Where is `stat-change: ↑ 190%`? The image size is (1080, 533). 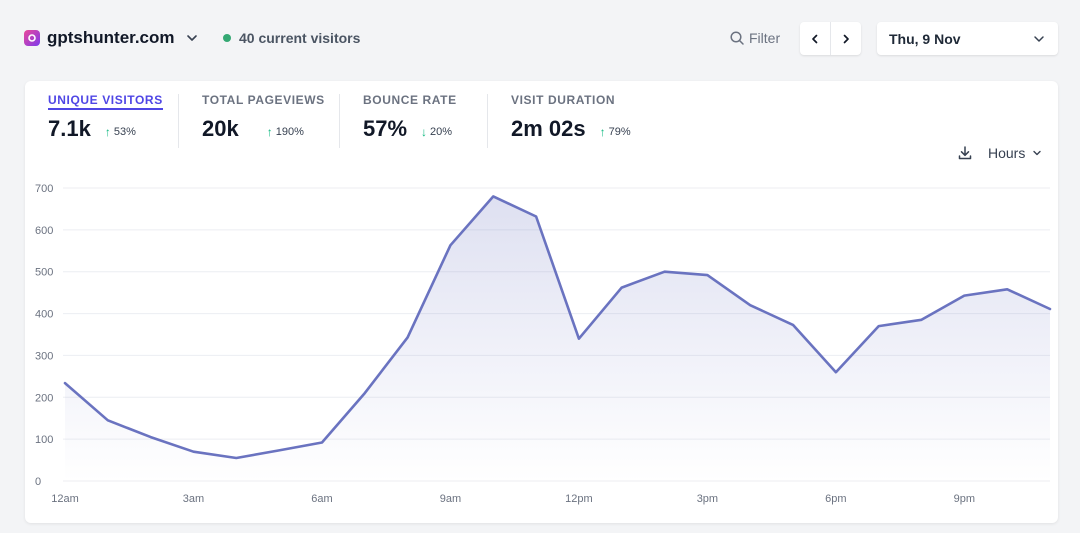
stat-change: ↑ 190% is located at coordinates (285, 132).